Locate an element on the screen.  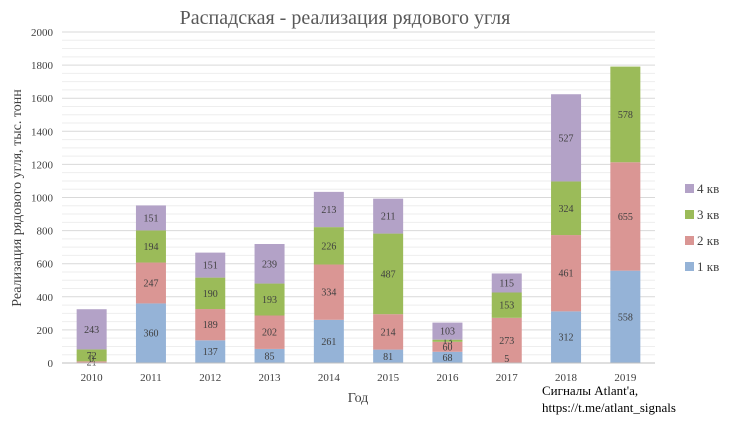
data-label: 68 is located at coordinates (447, 358).